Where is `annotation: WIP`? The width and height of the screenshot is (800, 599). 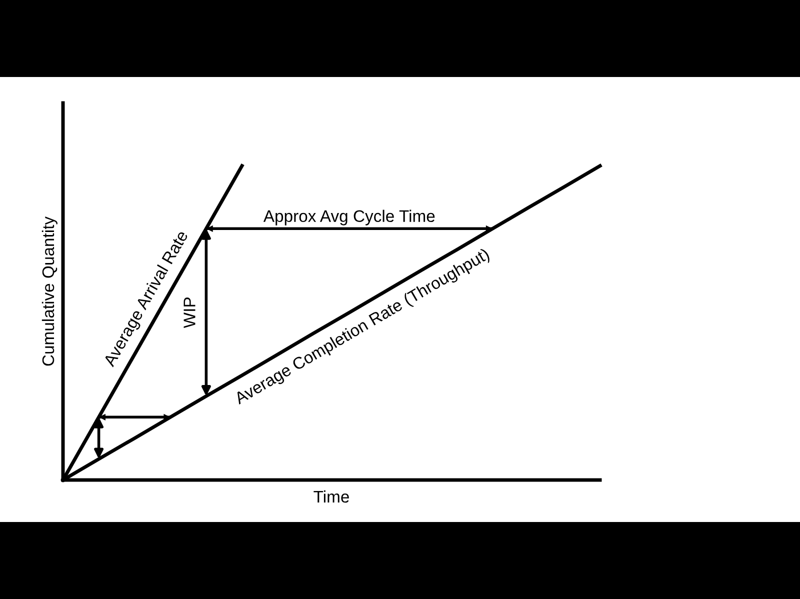
annotation: WIP is located at coordinates (190, 313).